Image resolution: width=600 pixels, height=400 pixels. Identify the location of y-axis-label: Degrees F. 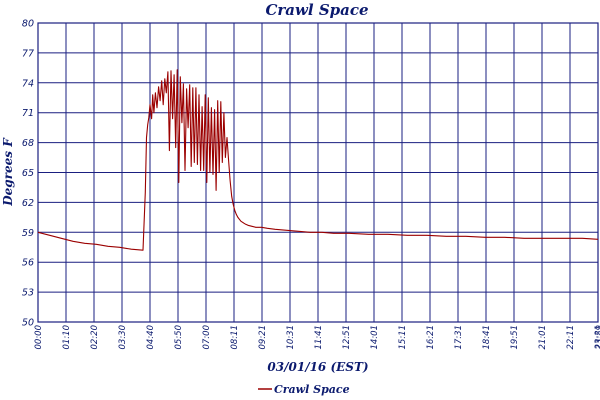
(8, 172).